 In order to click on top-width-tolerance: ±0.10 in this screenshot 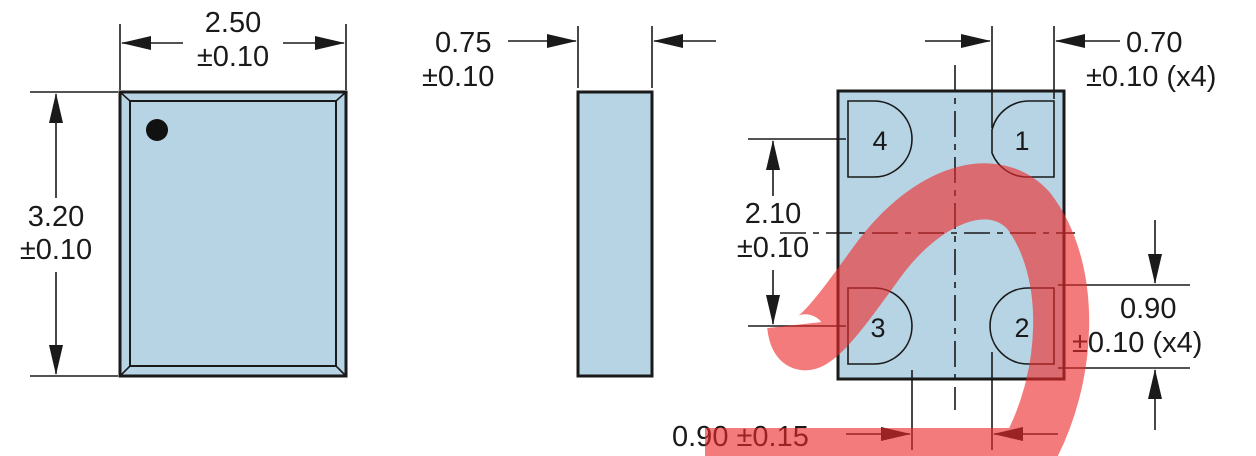, I will do `click(233, 57)`.